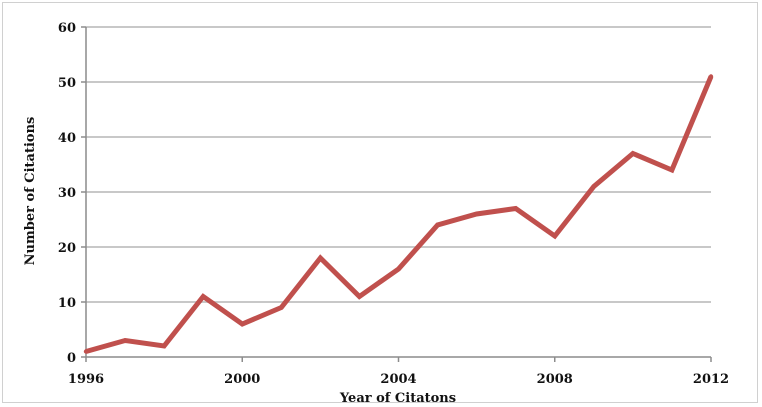  Describe the element at coordinates (30, 191) in the screenshot. I see `y-axis-title: Number of Citations` at that location.